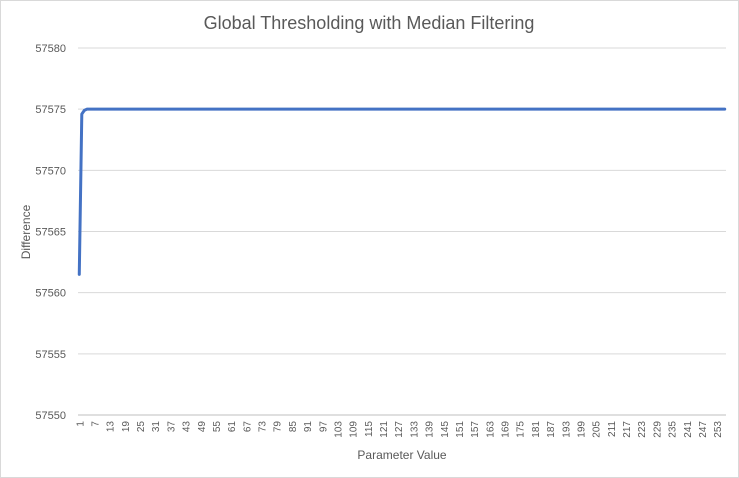 This screenshot has height=478, width=739. I want to click on x-tick-label: 247, so click(703, 429).